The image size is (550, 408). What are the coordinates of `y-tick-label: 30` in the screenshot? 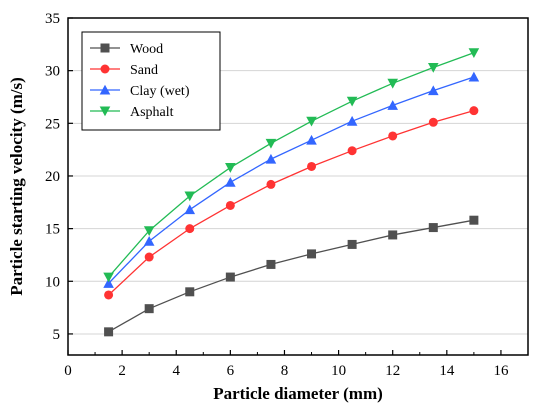 It's located at (52, 72).